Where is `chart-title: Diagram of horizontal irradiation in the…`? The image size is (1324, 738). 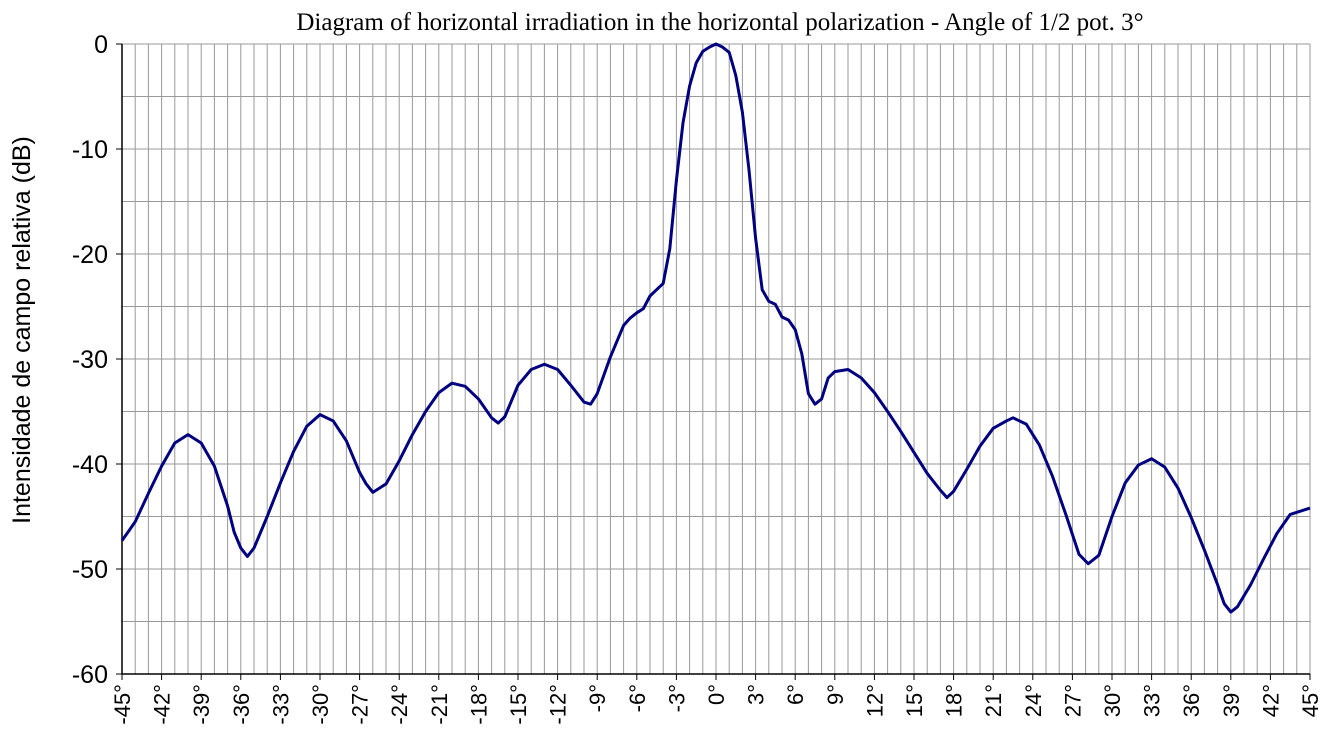 chart-title: Diagram of horizontal irradiation in the… is located at coordinates (719, 22).